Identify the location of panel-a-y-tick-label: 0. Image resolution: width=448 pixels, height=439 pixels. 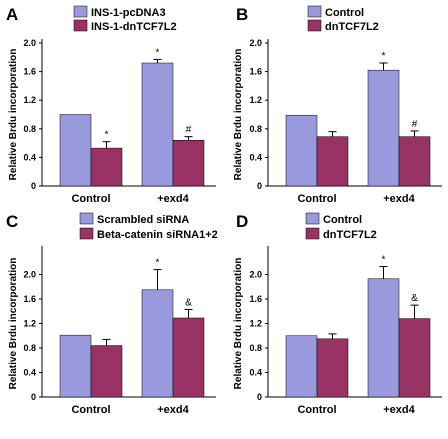
(33, 186).